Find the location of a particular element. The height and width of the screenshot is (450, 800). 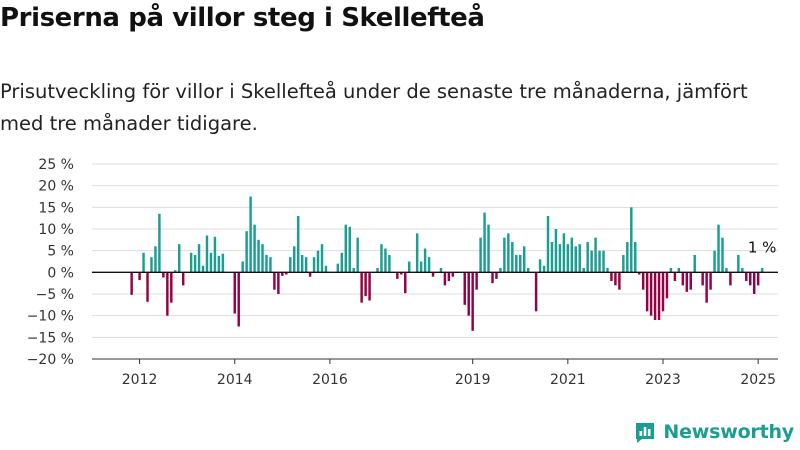

x-tick-label: 2012 is located at coordinates (140, 380).